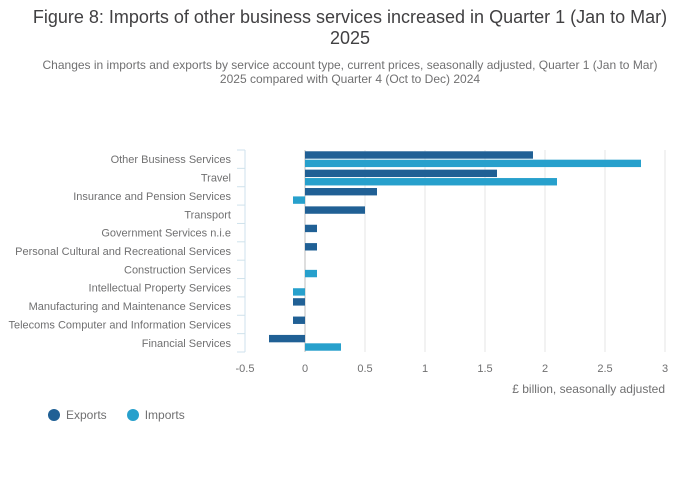 Image resolution: width=700 pixels, height=502 pixels. I want to click on bar-exports-transport, so click(335, 210).